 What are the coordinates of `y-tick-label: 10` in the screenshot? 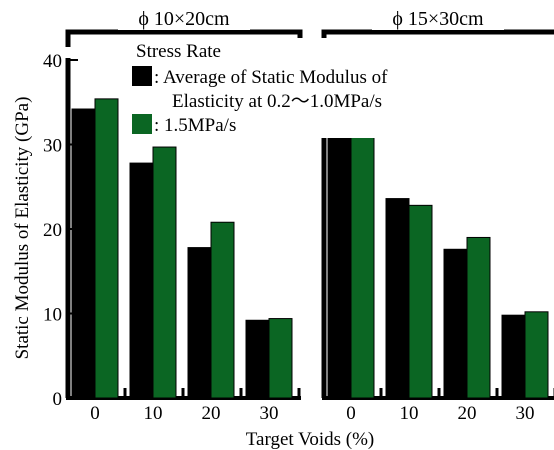 It's located at (52, 315).